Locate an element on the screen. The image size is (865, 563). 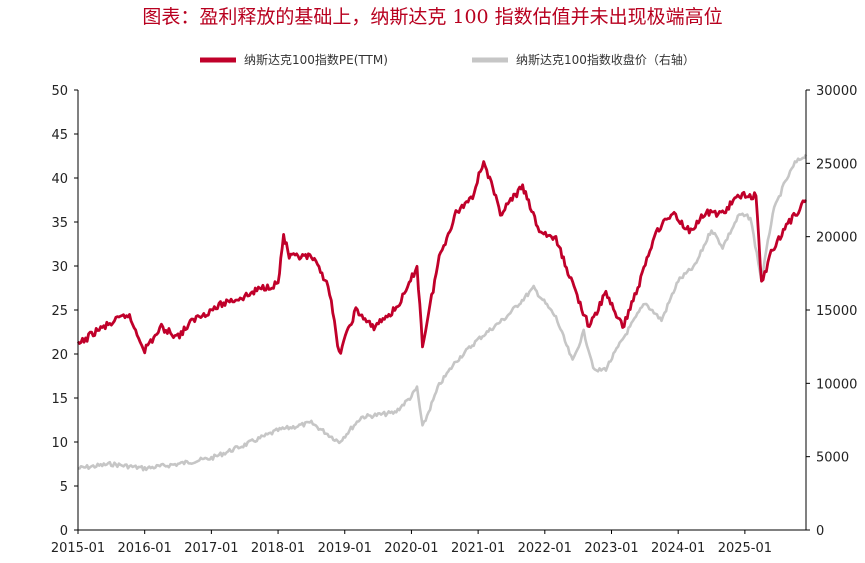
x-tick-label: 2022-01 is located at coordinates (545, 548).